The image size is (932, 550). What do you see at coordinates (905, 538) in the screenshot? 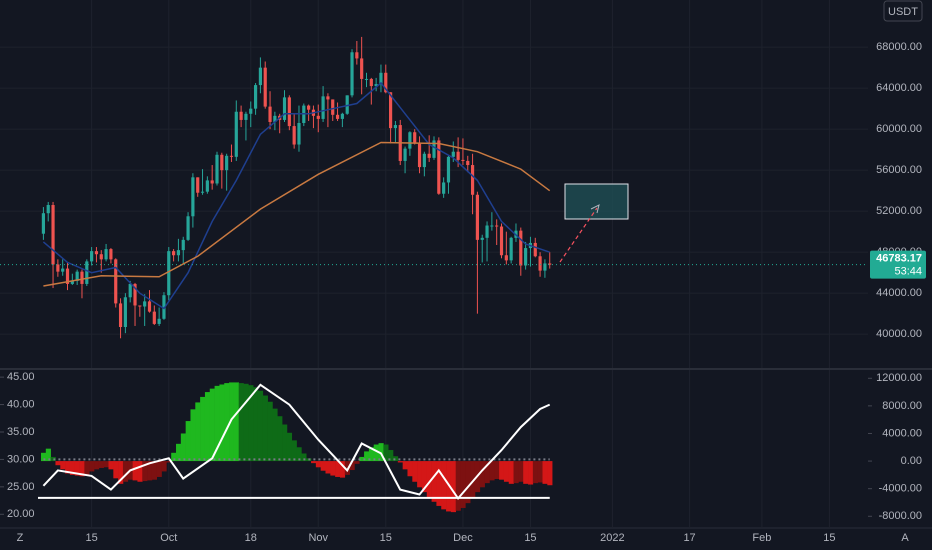
I see `auto-scale-button: A` at bounding box center [905, 538].